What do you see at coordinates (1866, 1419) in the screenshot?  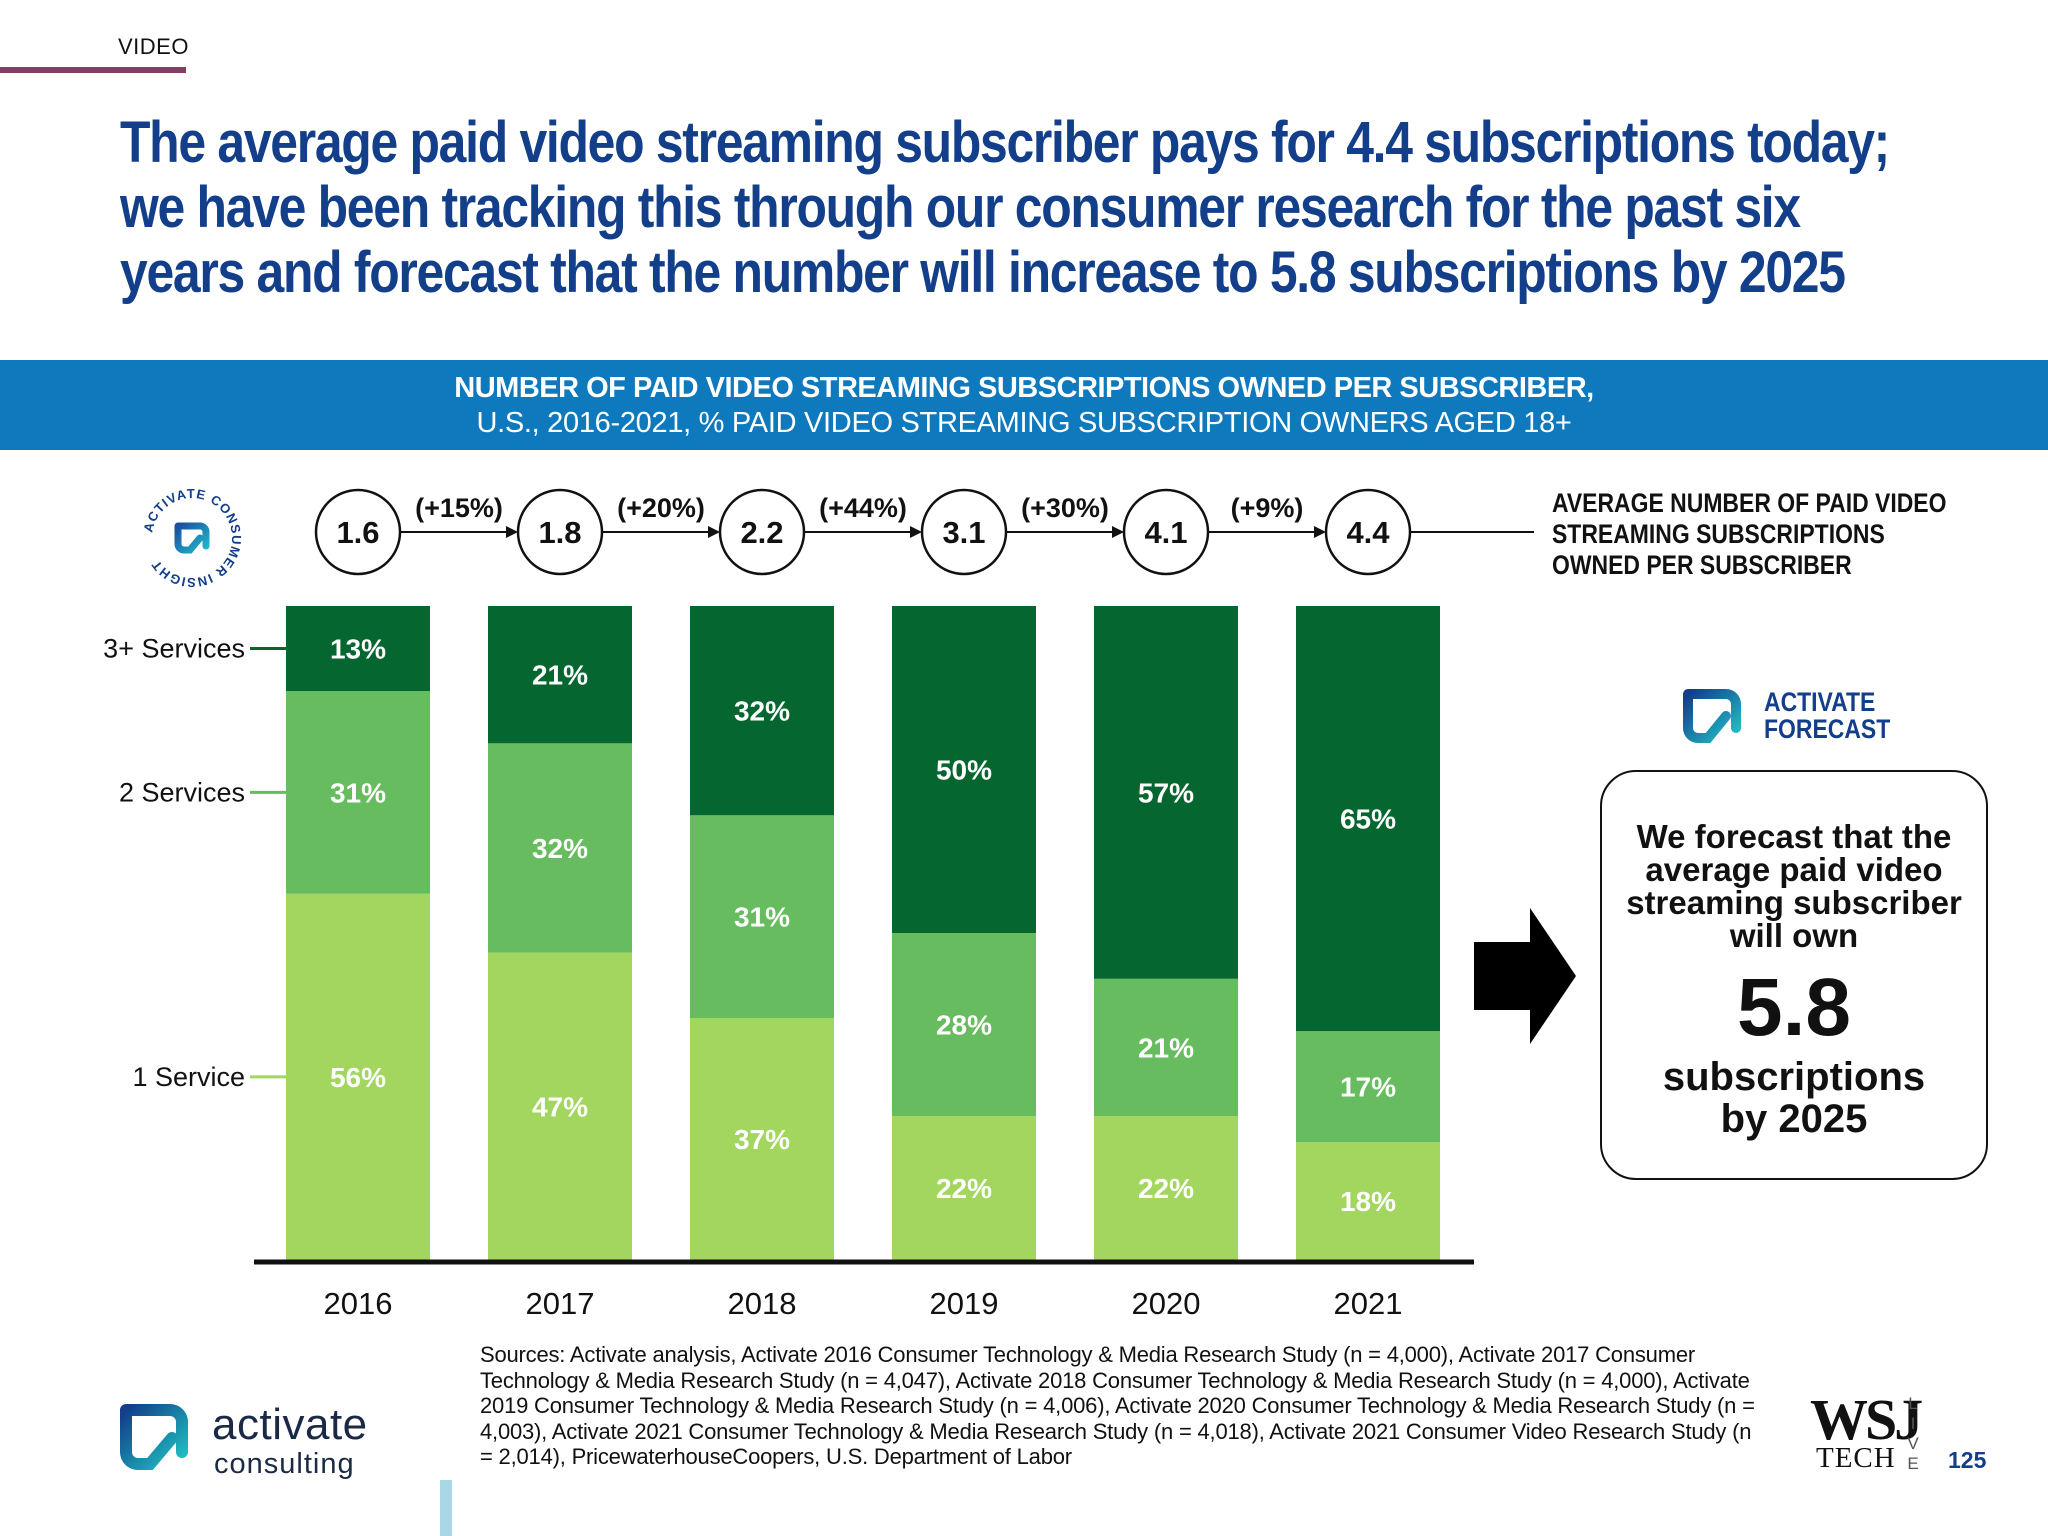 I see `wsj-wordmark: WSJ` at bounding box center [1866, 1419].